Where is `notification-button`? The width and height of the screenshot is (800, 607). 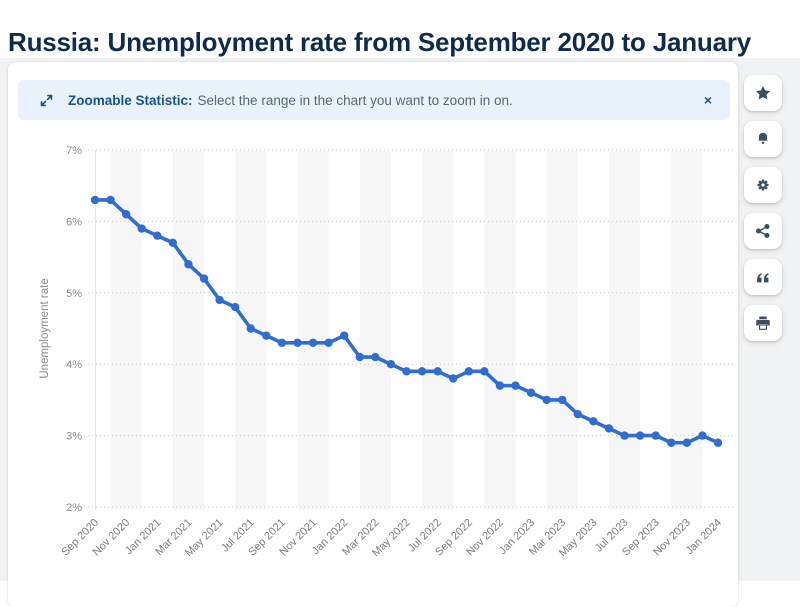
notification-button is located at coordinates (763, 139).